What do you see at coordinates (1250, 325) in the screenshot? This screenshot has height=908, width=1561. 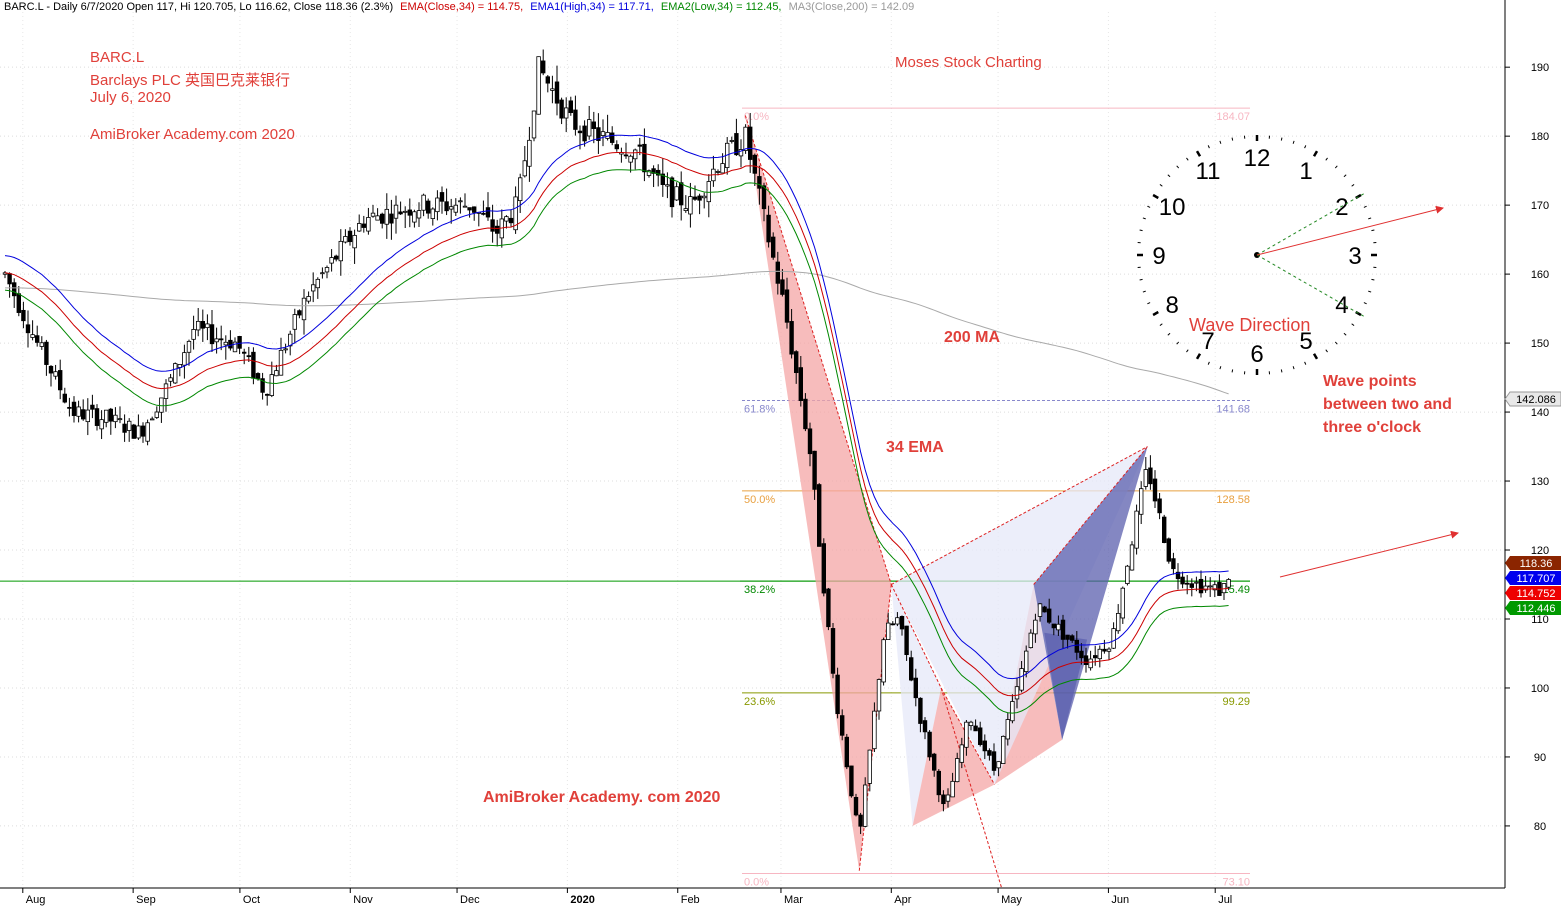 I see `wave-direction-label: Wave Direction` at bounding box center [1250, 325].